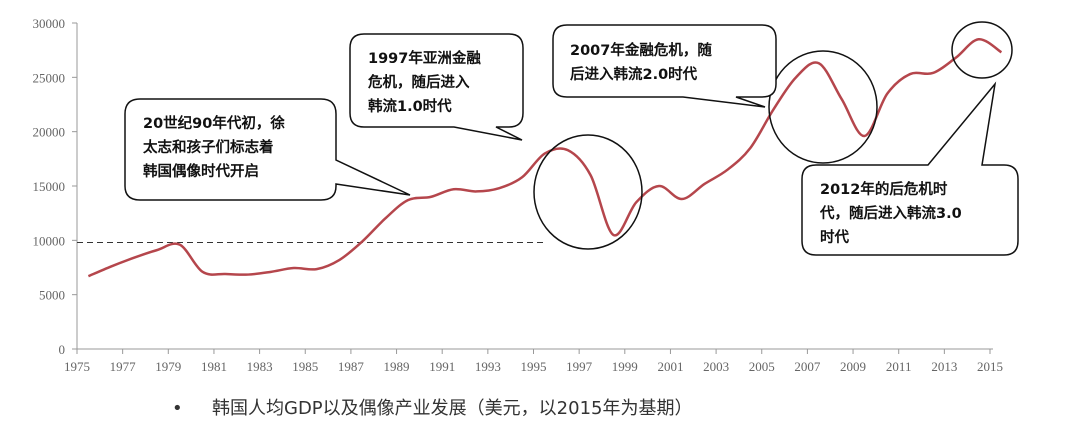  I want to click on highlight-circle-2014, so click(982, 50).